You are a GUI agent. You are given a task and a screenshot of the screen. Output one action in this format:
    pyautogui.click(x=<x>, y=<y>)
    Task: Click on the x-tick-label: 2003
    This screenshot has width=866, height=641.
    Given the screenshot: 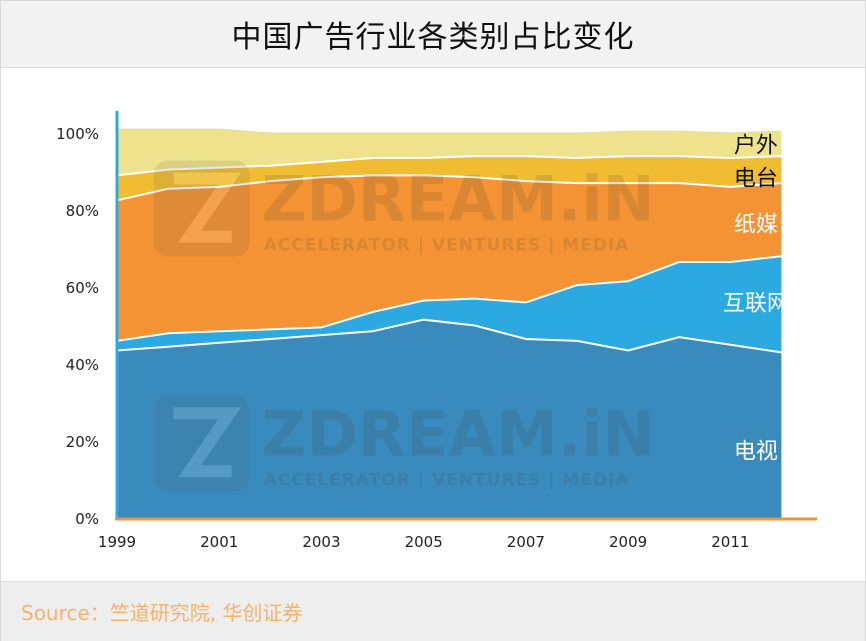 What is the action you would take?
    pyautogui.click(x=321, y=542)
    